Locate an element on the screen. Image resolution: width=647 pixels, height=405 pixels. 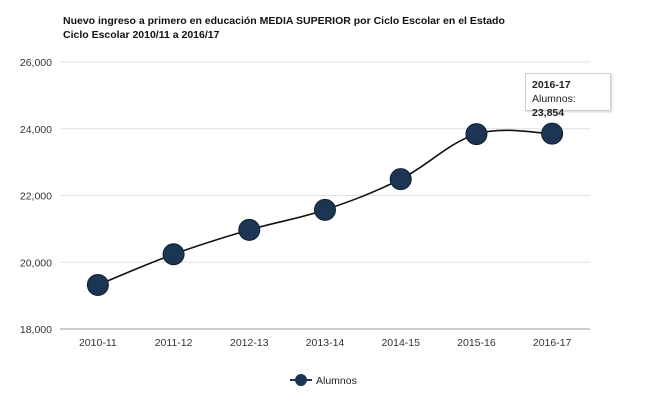
chart-subtitle: Ciclo Escolar 2010/11 a 2016/17 is located at coordinates (141, 35).